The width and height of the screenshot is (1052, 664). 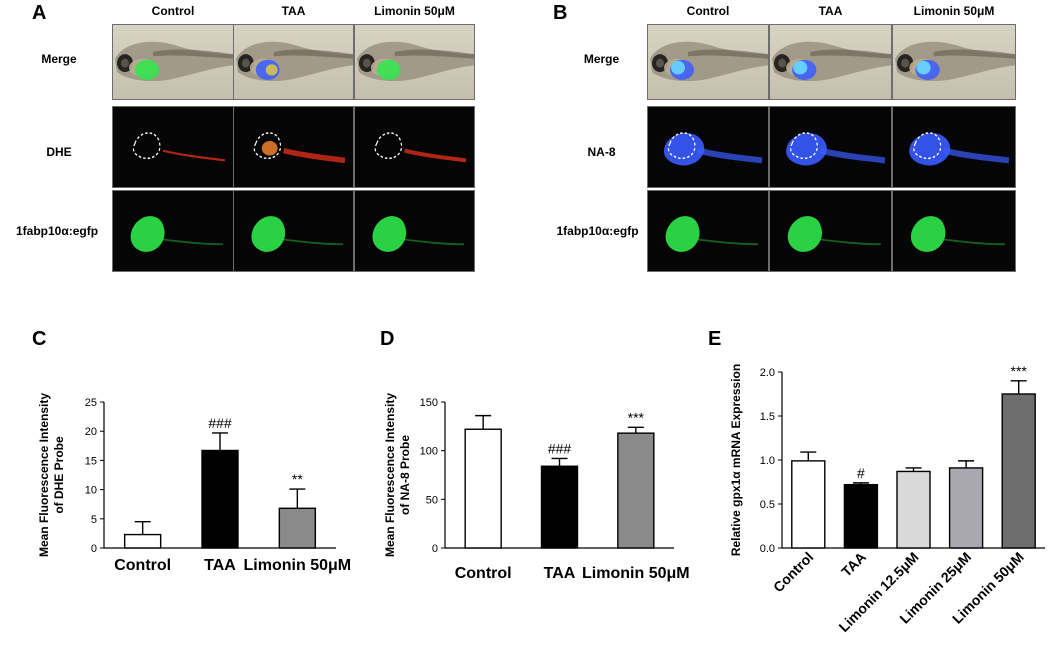 What do you see at coordinates (387, 339) in the screenshot?
I see `panel-label-d: D` at bounding box center [387, 339].